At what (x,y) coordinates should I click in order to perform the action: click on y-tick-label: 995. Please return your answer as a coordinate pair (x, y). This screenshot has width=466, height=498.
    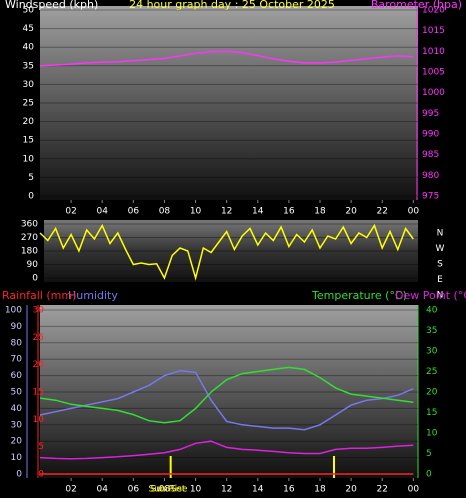
    Looking at the image, I should click on (430, 114).